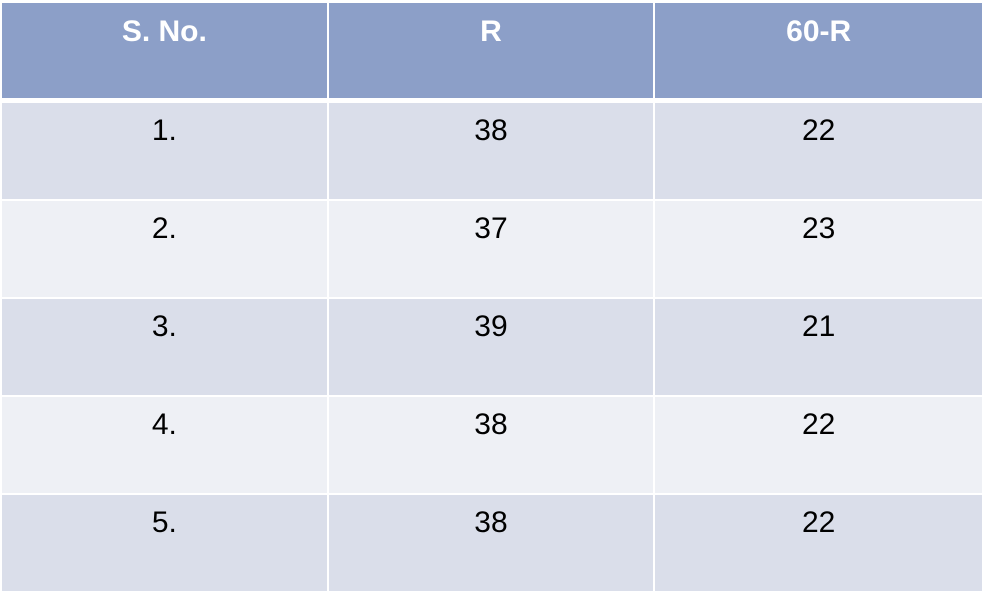  What do you see at coordinates (165, 152) in the screenshot?
I see `cell-serial-number: 1.` at bounding box center [165, 152].